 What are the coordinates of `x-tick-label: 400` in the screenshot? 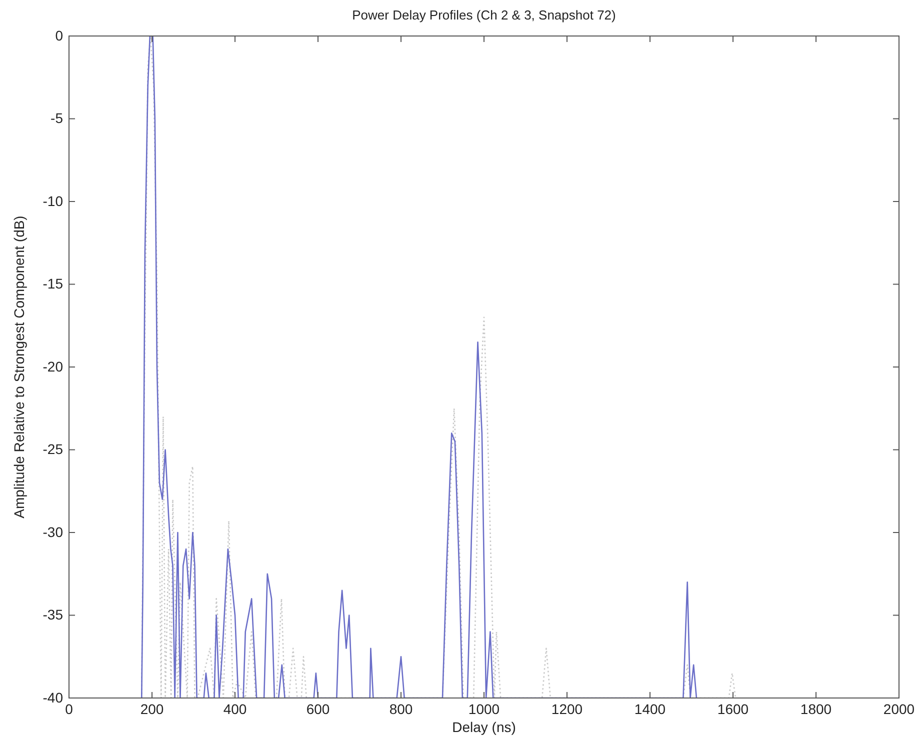 It's located at (235, 708).